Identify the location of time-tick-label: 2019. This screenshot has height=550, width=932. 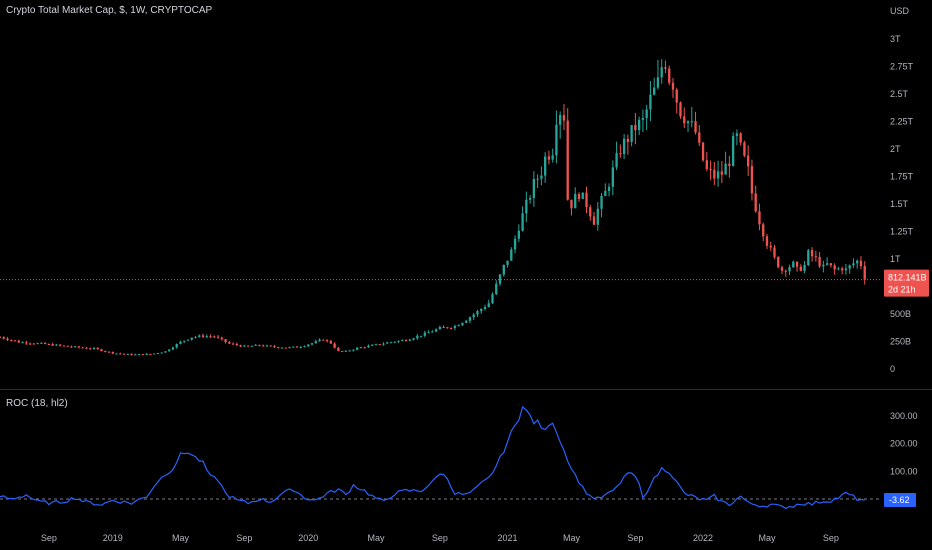
(113, 538).